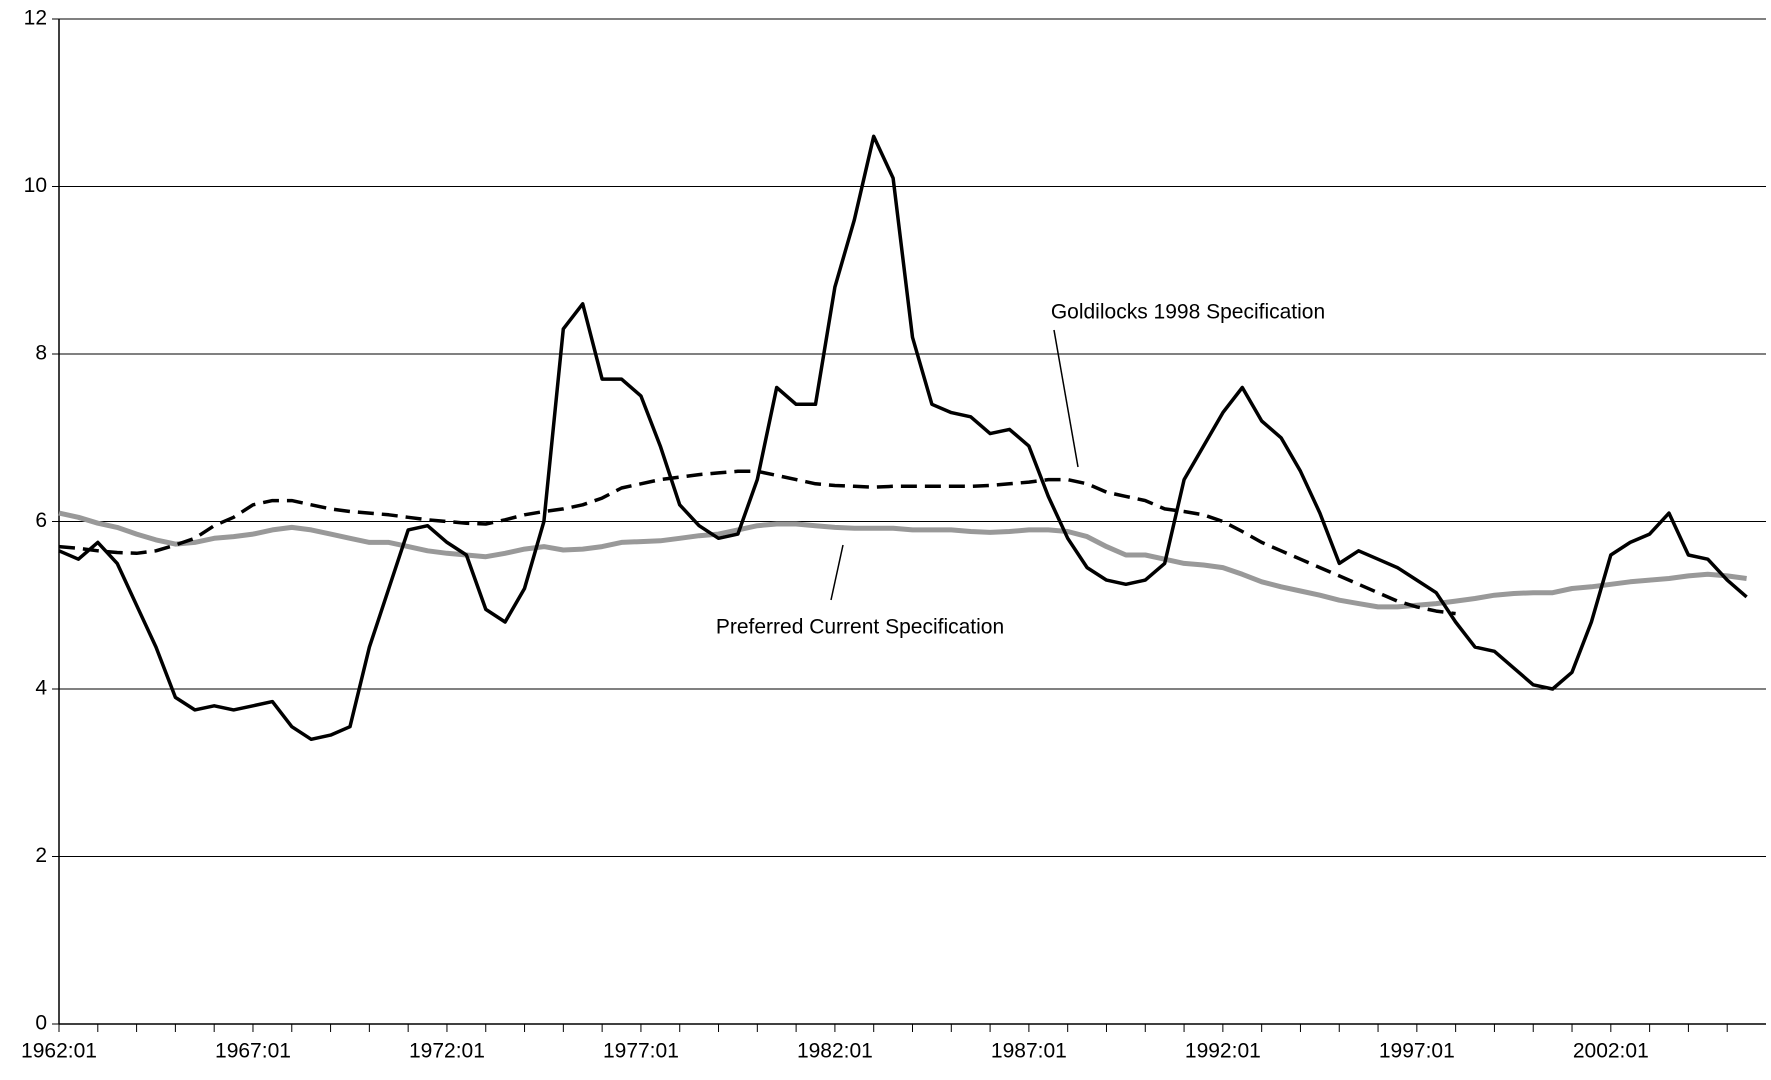 The image size is (1771, 1080). I want to click on x-tick-label: 1967:01, so click(253, 1051).